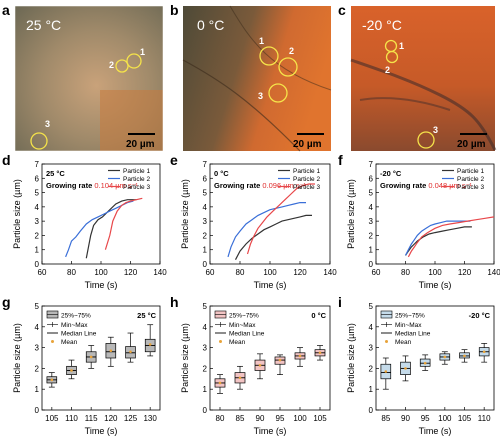 The image size is (500, 442). Describe the element at coordinates (450, 185) in the screenshot. I see `growing-rate-value: 0.048 µm s⁻¹` at that location.